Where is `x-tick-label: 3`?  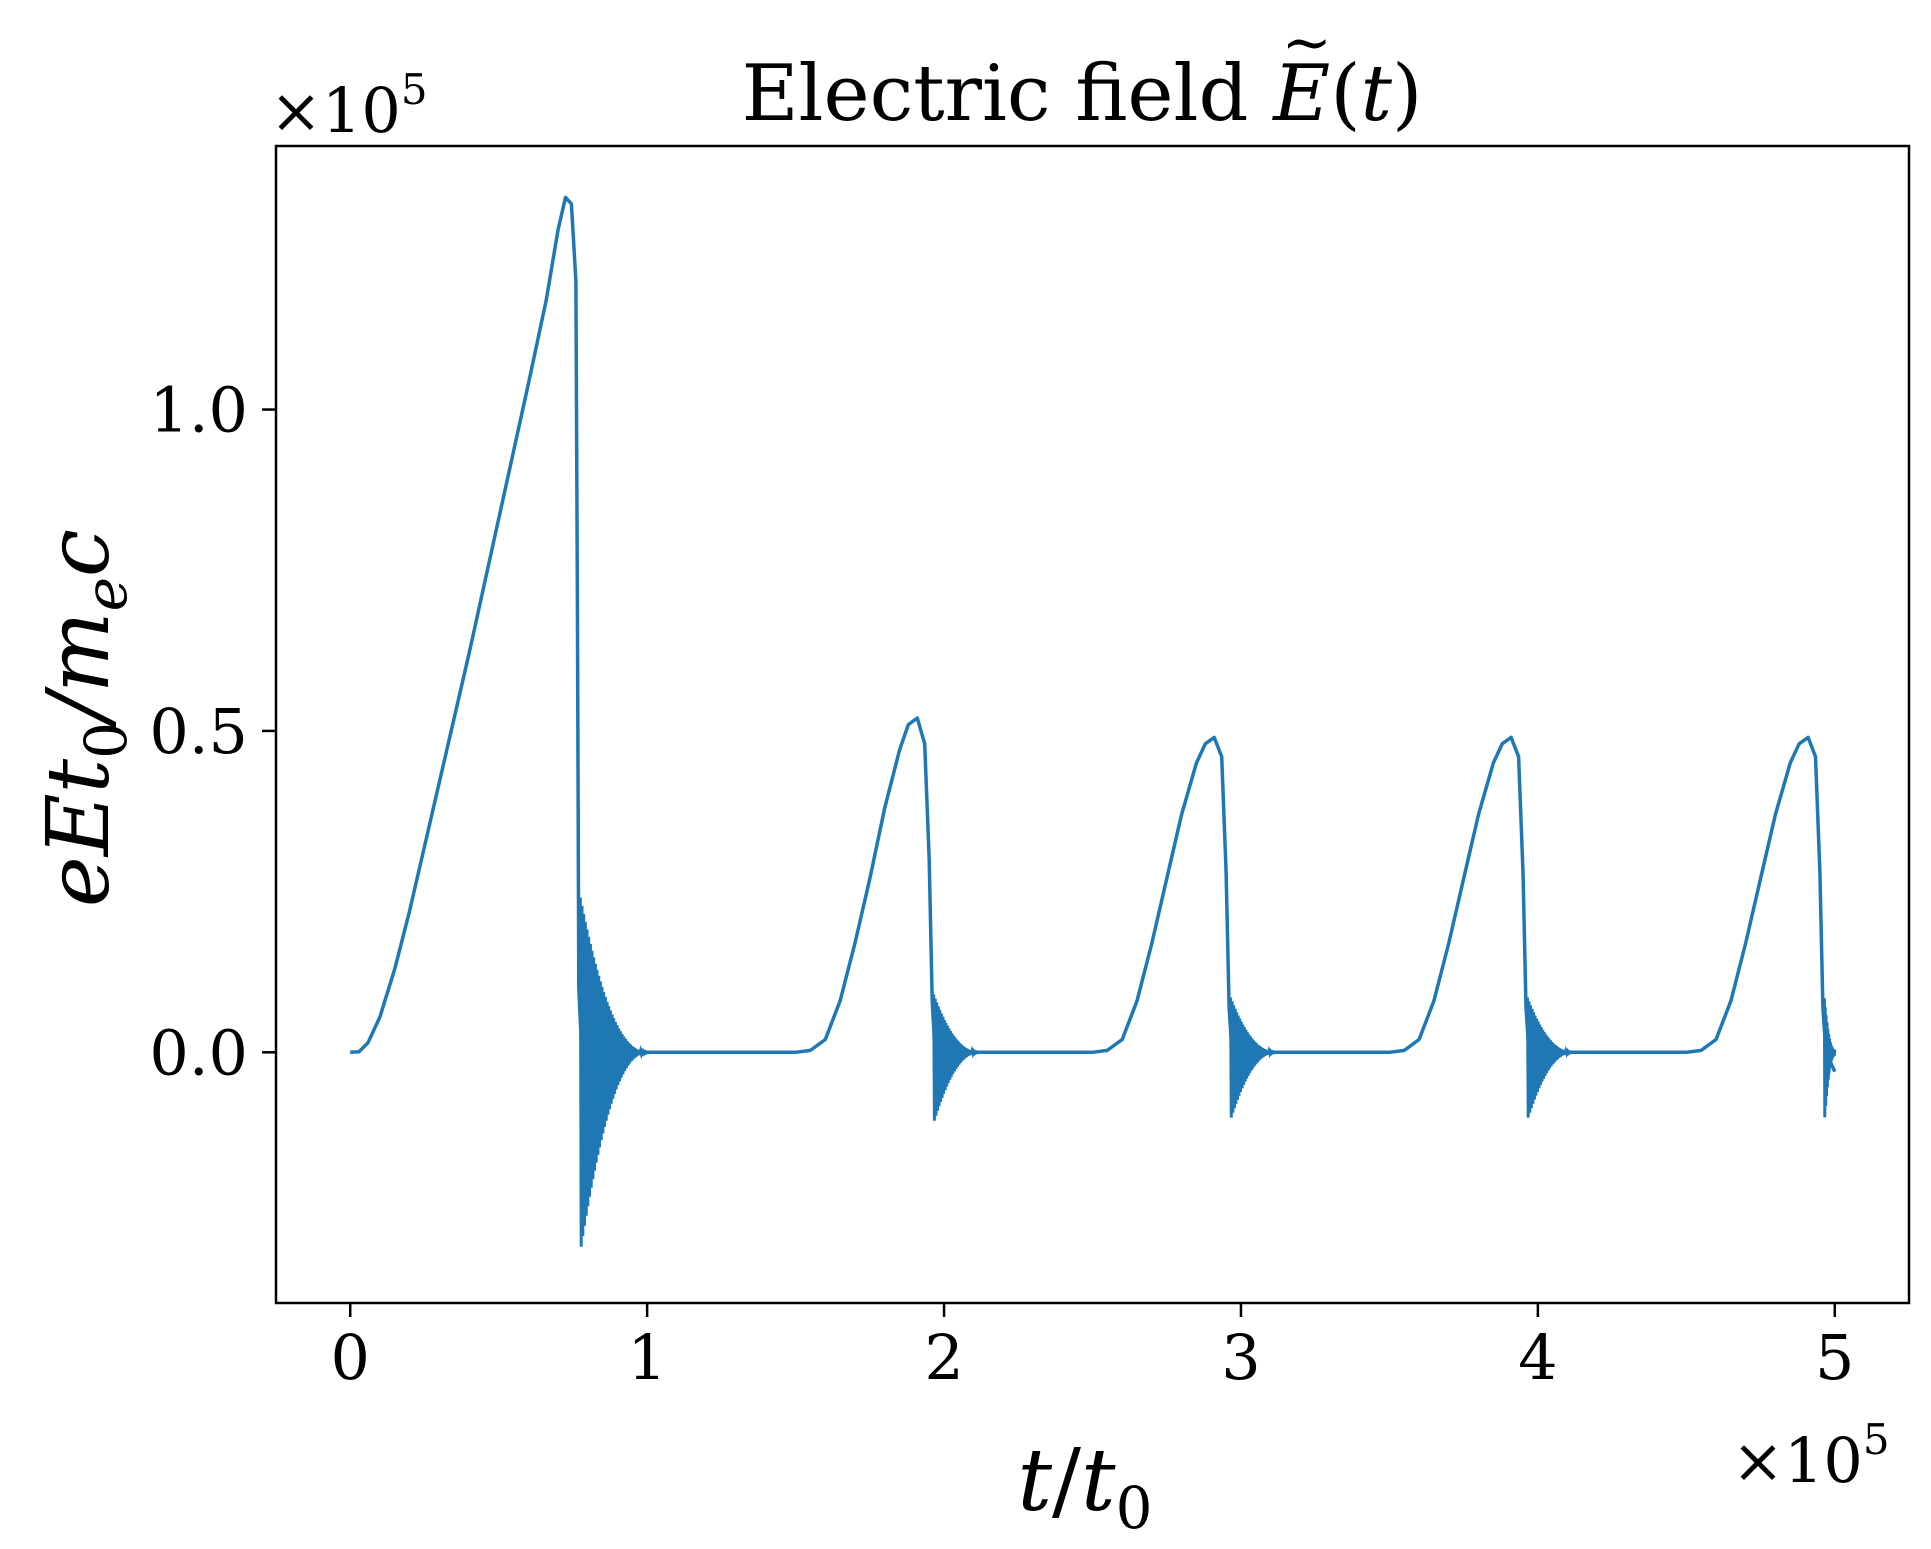
x-tick-label: 3 is located at coordinates (1240, 1357).